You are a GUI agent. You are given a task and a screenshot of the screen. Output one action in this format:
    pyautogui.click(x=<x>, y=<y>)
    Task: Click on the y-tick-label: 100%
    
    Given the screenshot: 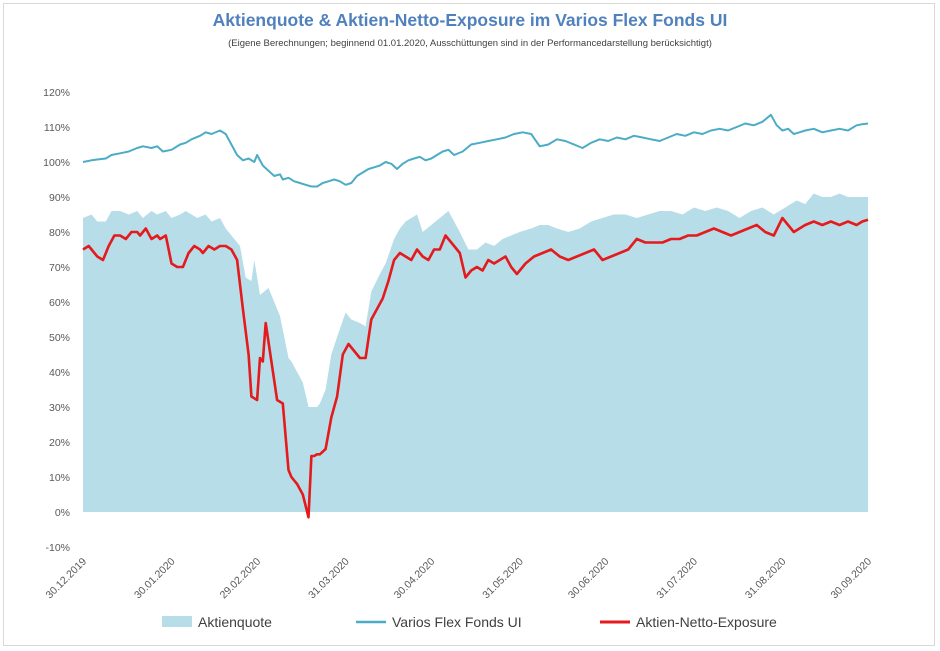 What is the action you would take?
    pyautogui.click(x=56, y=163)
    